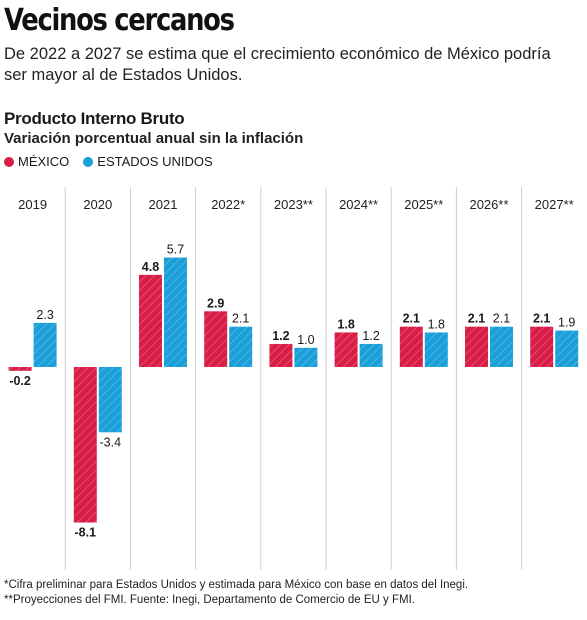  I want to click on chart-heading: Producto Interno Bruto, so click(94, 118).